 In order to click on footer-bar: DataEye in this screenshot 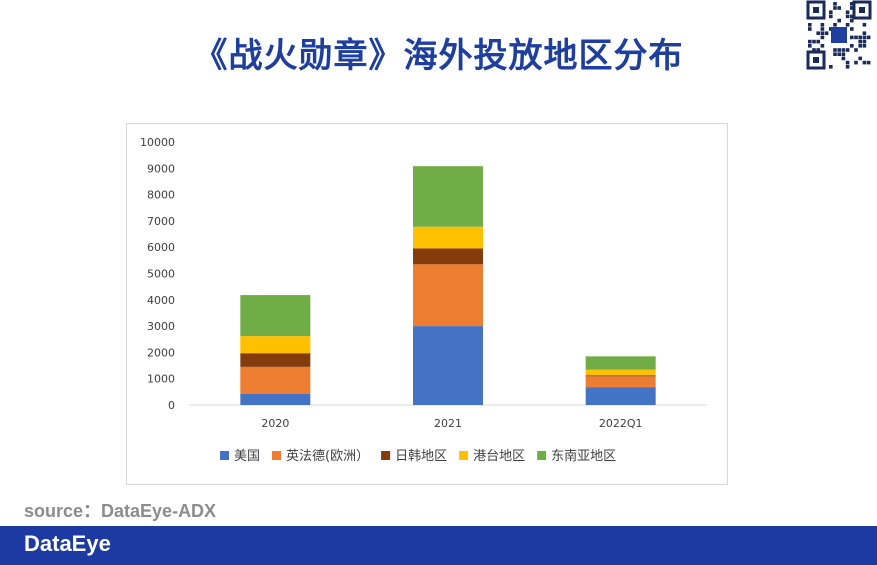, I will do `click(438, 544)`.